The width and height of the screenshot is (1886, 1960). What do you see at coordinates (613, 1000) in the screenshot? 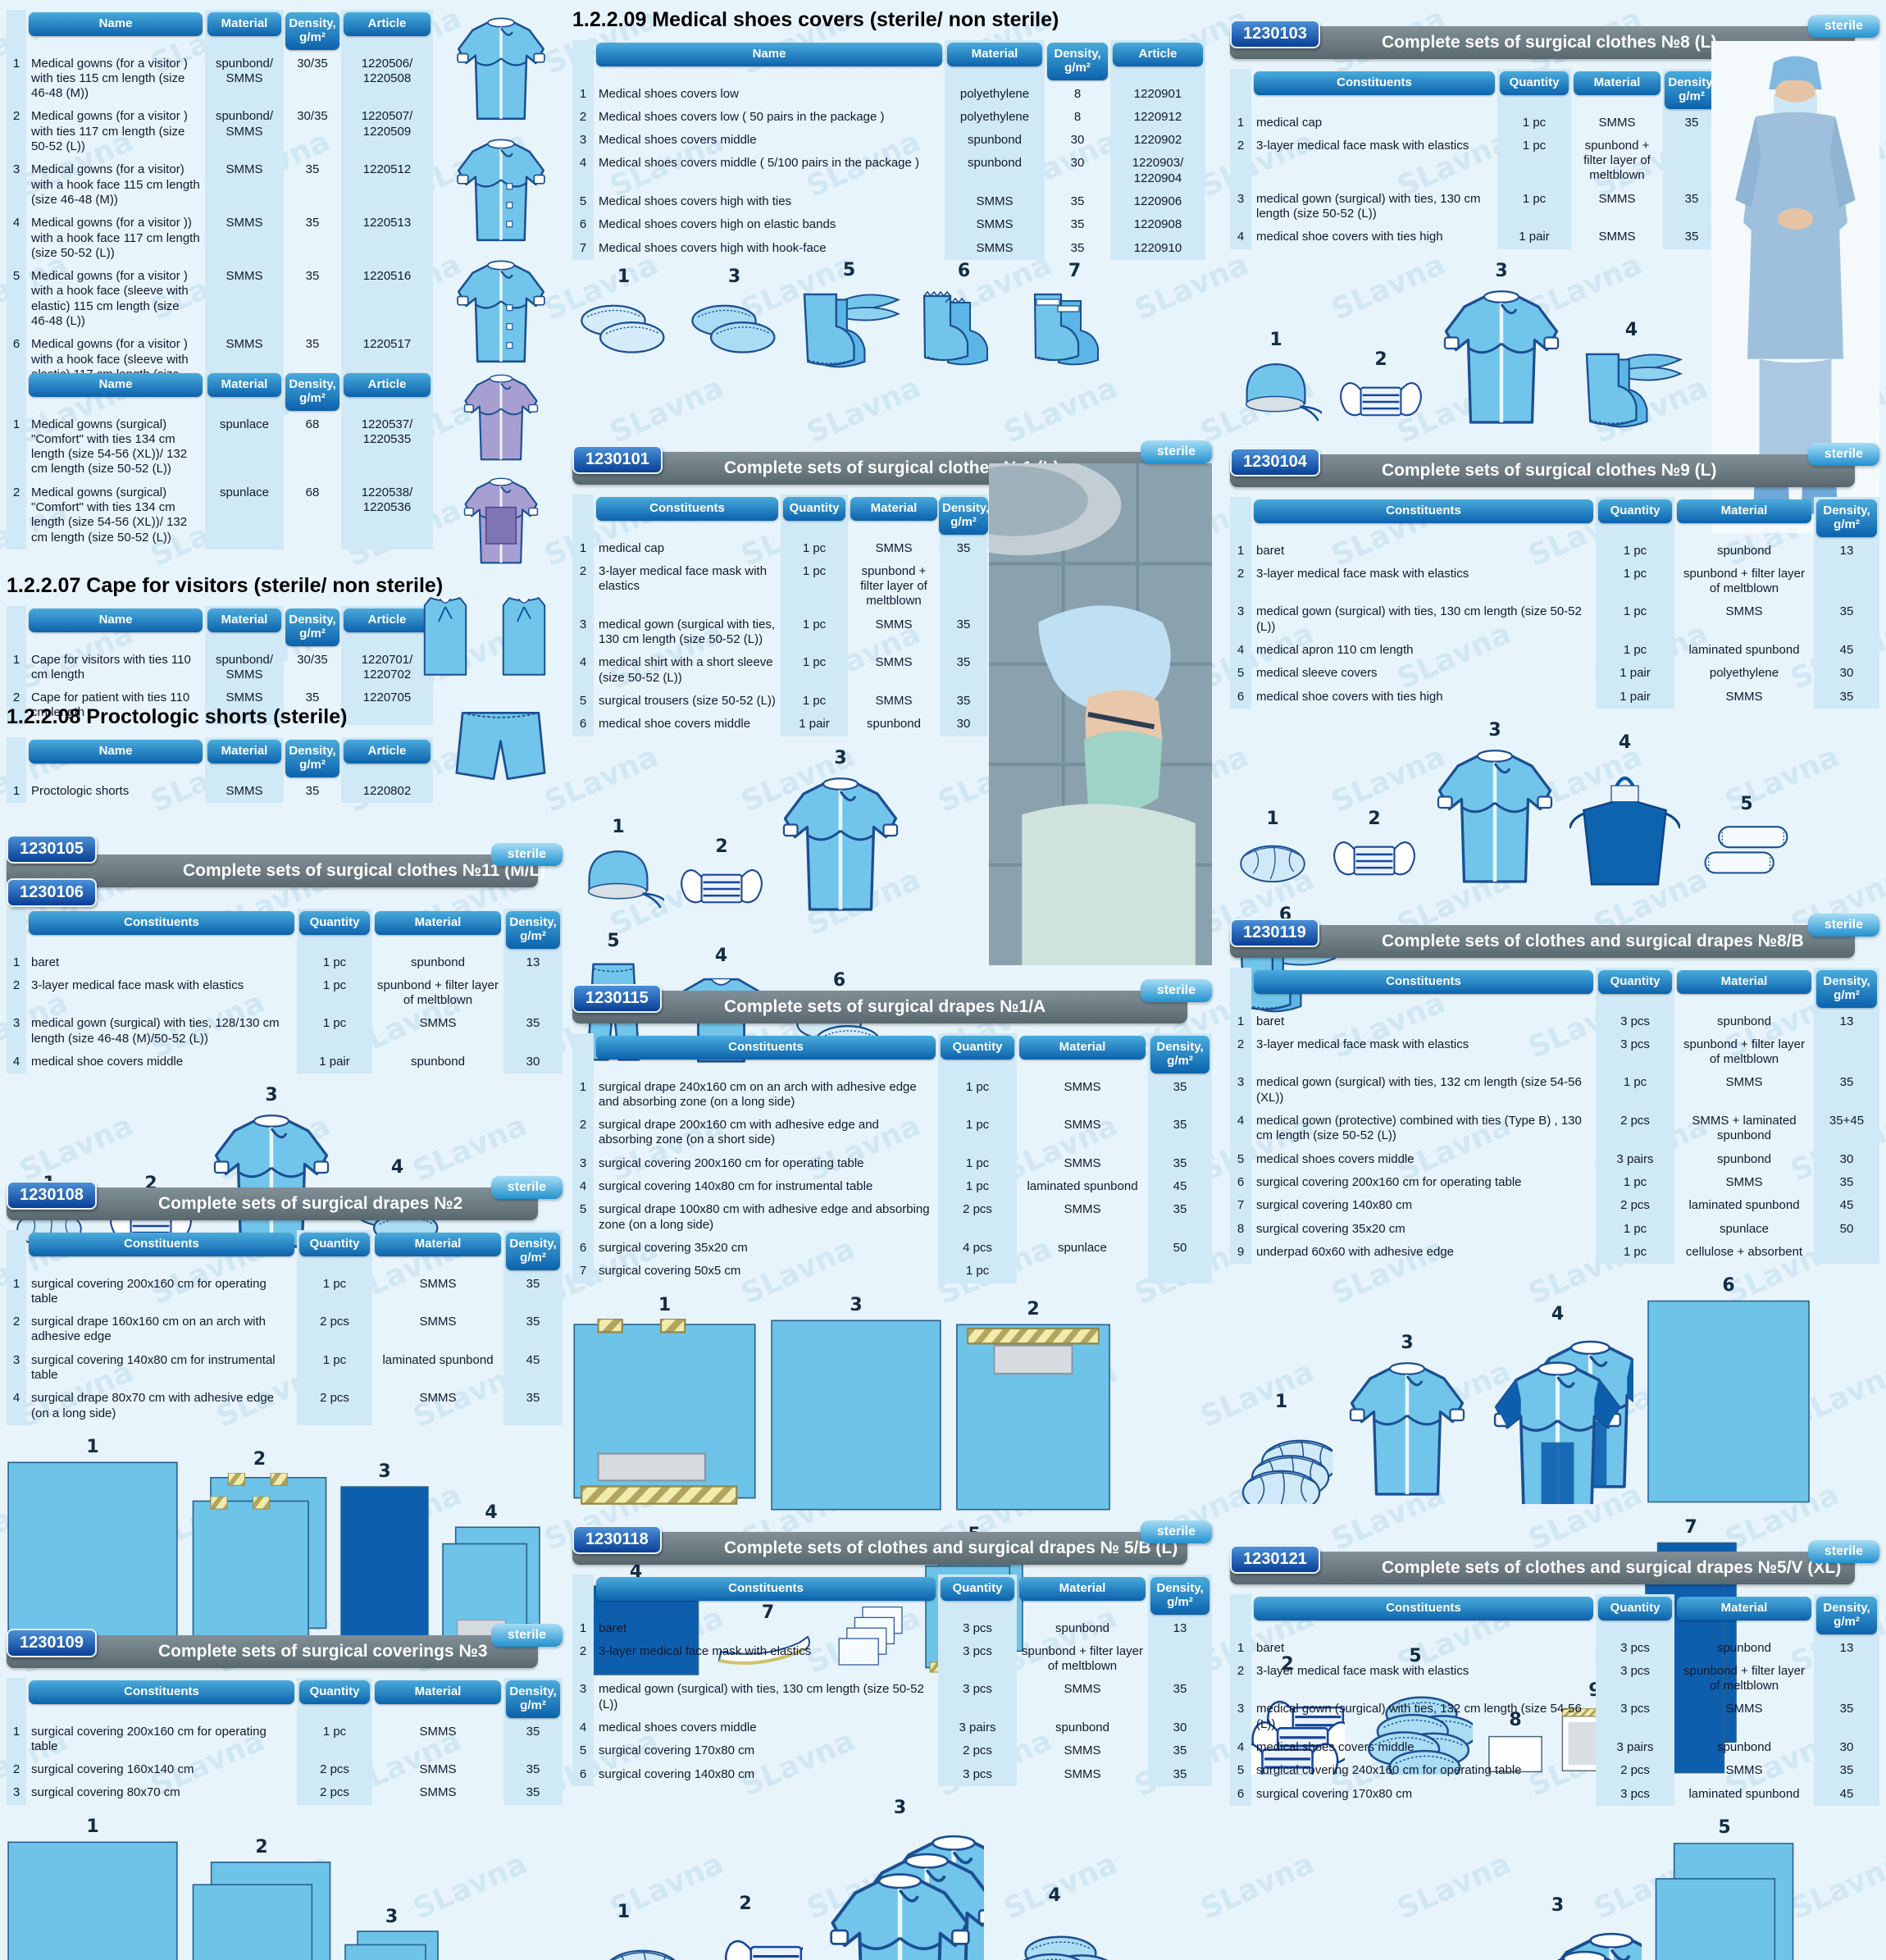
I see `trousers-illustration: 5` at bounding box center [613, 1000].